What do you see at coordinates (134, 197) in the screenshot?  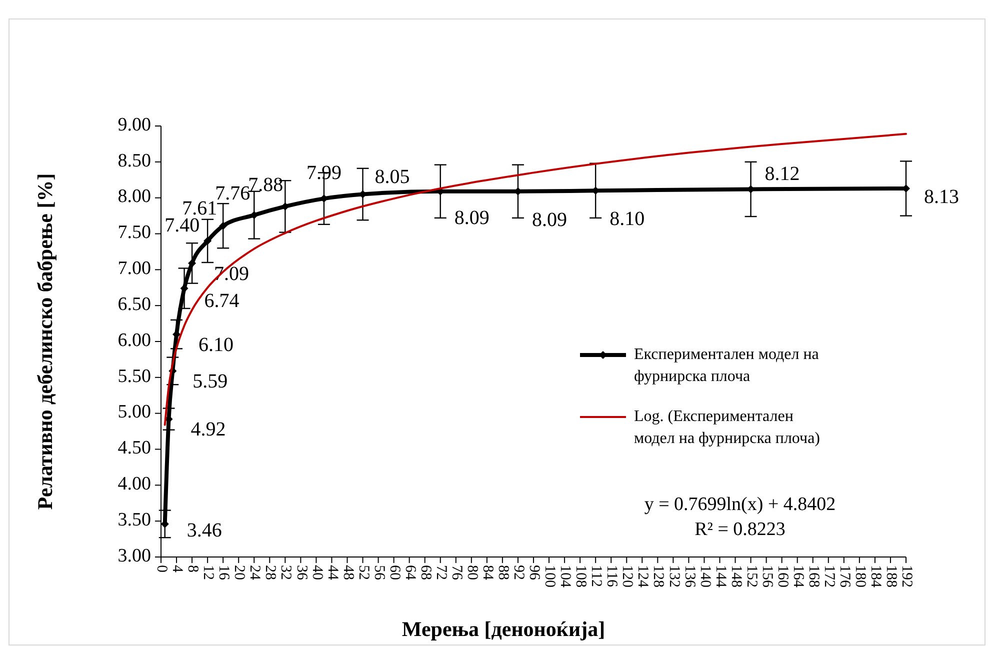 I see `y-tick-label: 8.00` at bounding box center [134, 197].